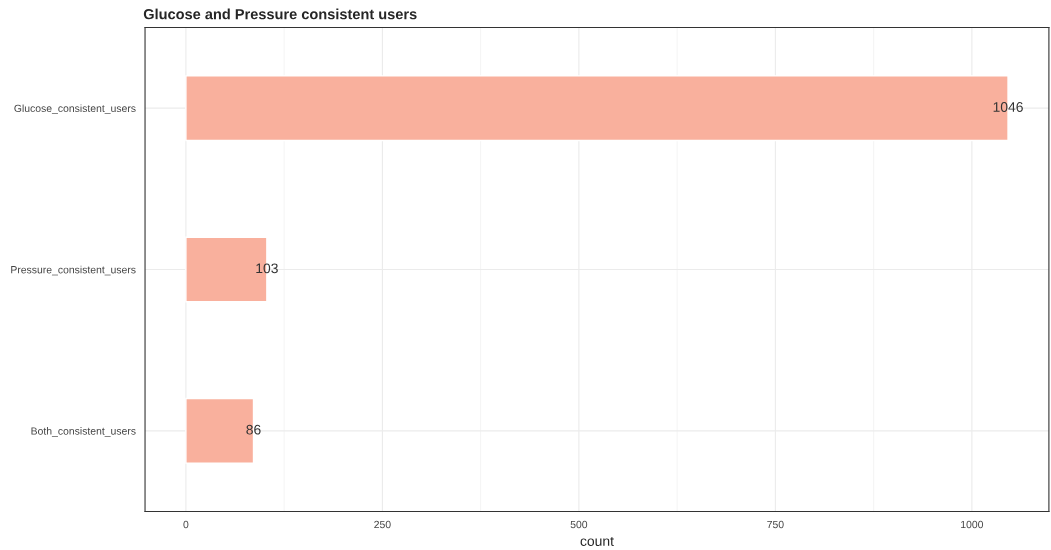 The image size is (1051, 550). I want to click on x-tick-label: 500, so click(579, 524).